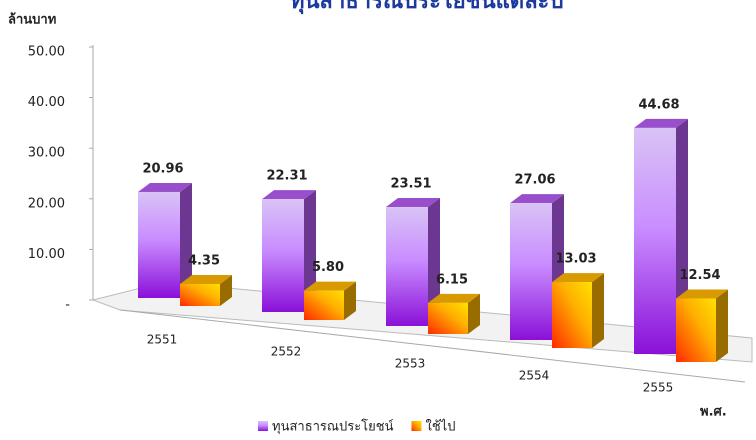  What do you see at coordinates (699, 275) in the screenshot?
I see `data-label: 12.54` at bounding box center [699, 275].